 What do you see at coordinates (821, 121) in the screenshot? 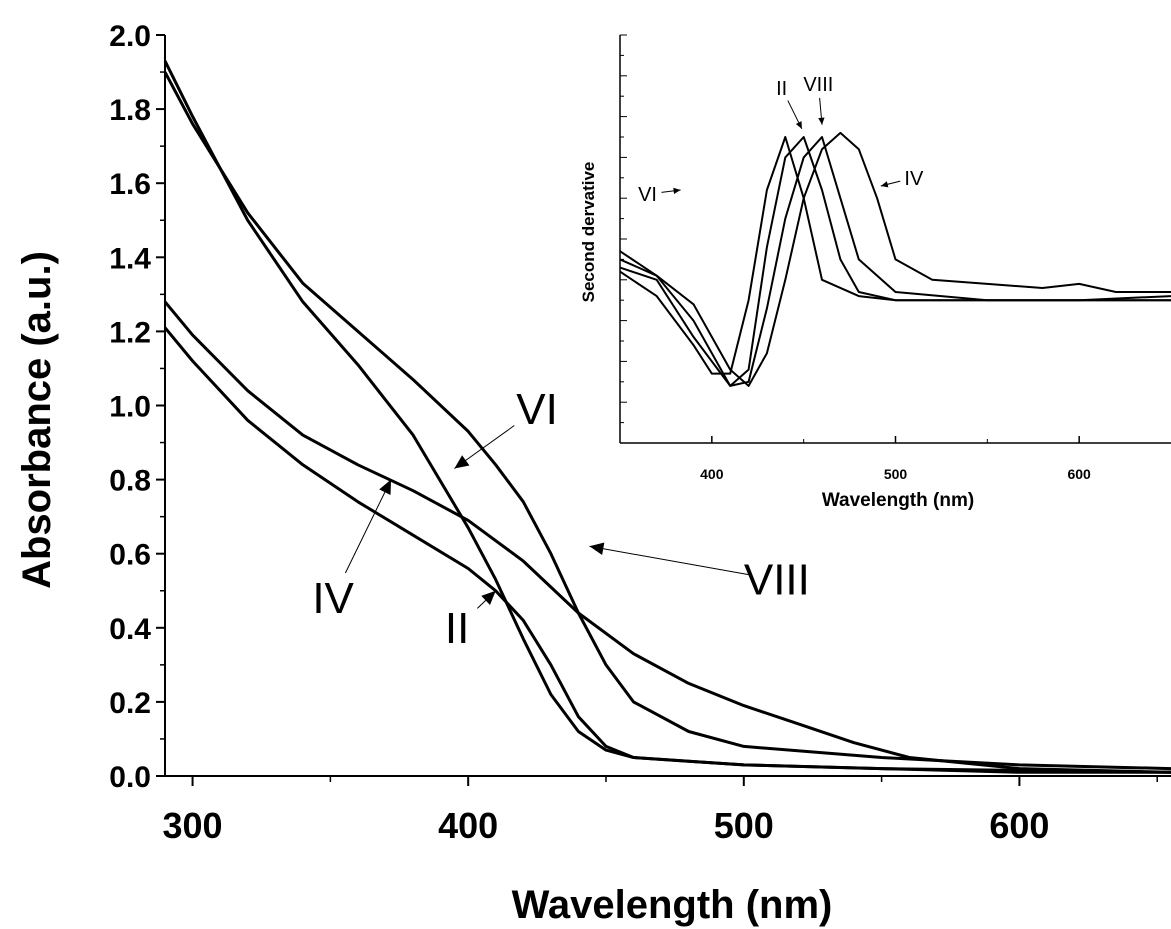
I see `inset-annotation-arrow-viii-head` at bounding box center [821, 121].